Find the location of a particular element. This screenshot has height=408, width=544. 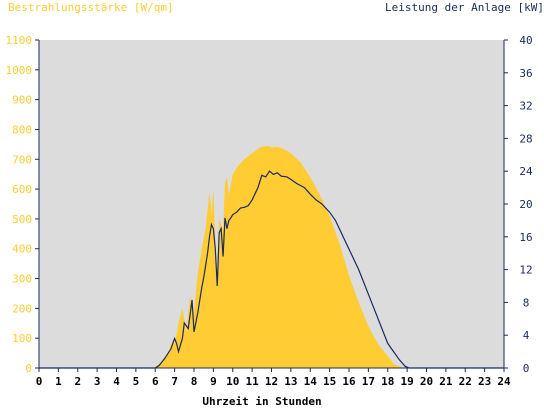

right-tick-label: 20 is located at coordinates (525, 204).